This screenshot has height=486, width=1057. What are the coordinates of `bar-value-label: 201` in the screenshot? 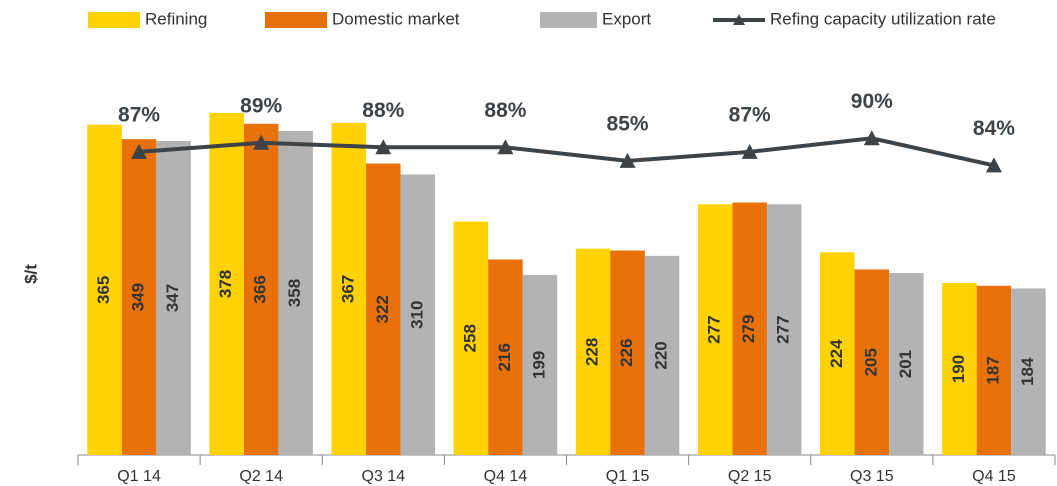 It's located at (905, 364).